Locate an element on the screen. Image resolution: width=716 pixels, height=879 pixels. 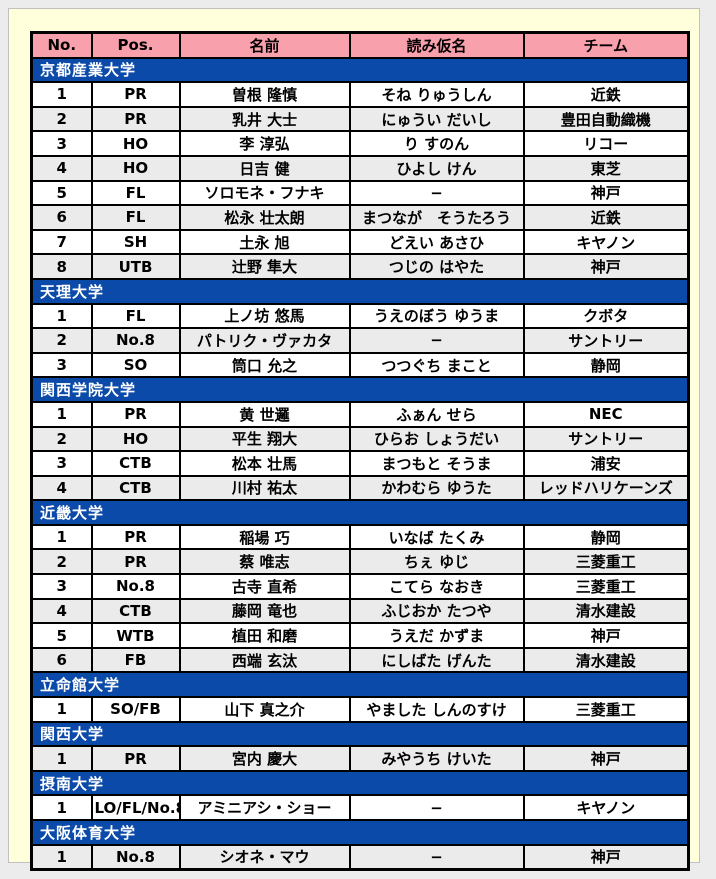
table-row: 4 HO 日吉 健ひよし けん 東芝 is located at coordinates (360, 168).